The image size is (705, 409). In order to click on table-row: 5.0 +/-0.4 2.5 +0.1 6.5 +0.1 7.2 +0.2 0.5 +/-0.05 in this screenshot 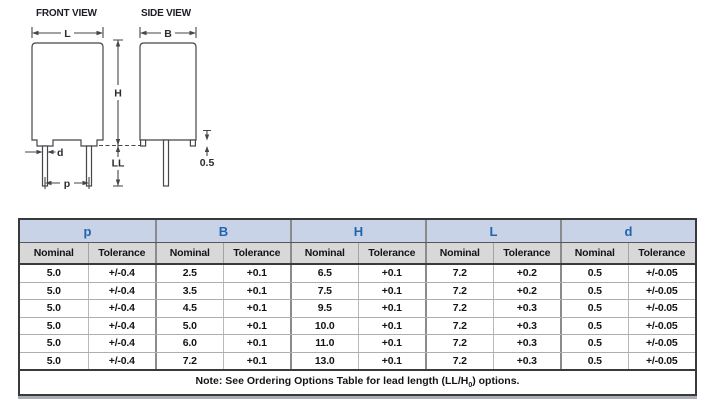, I will do `click(357, 273)`.